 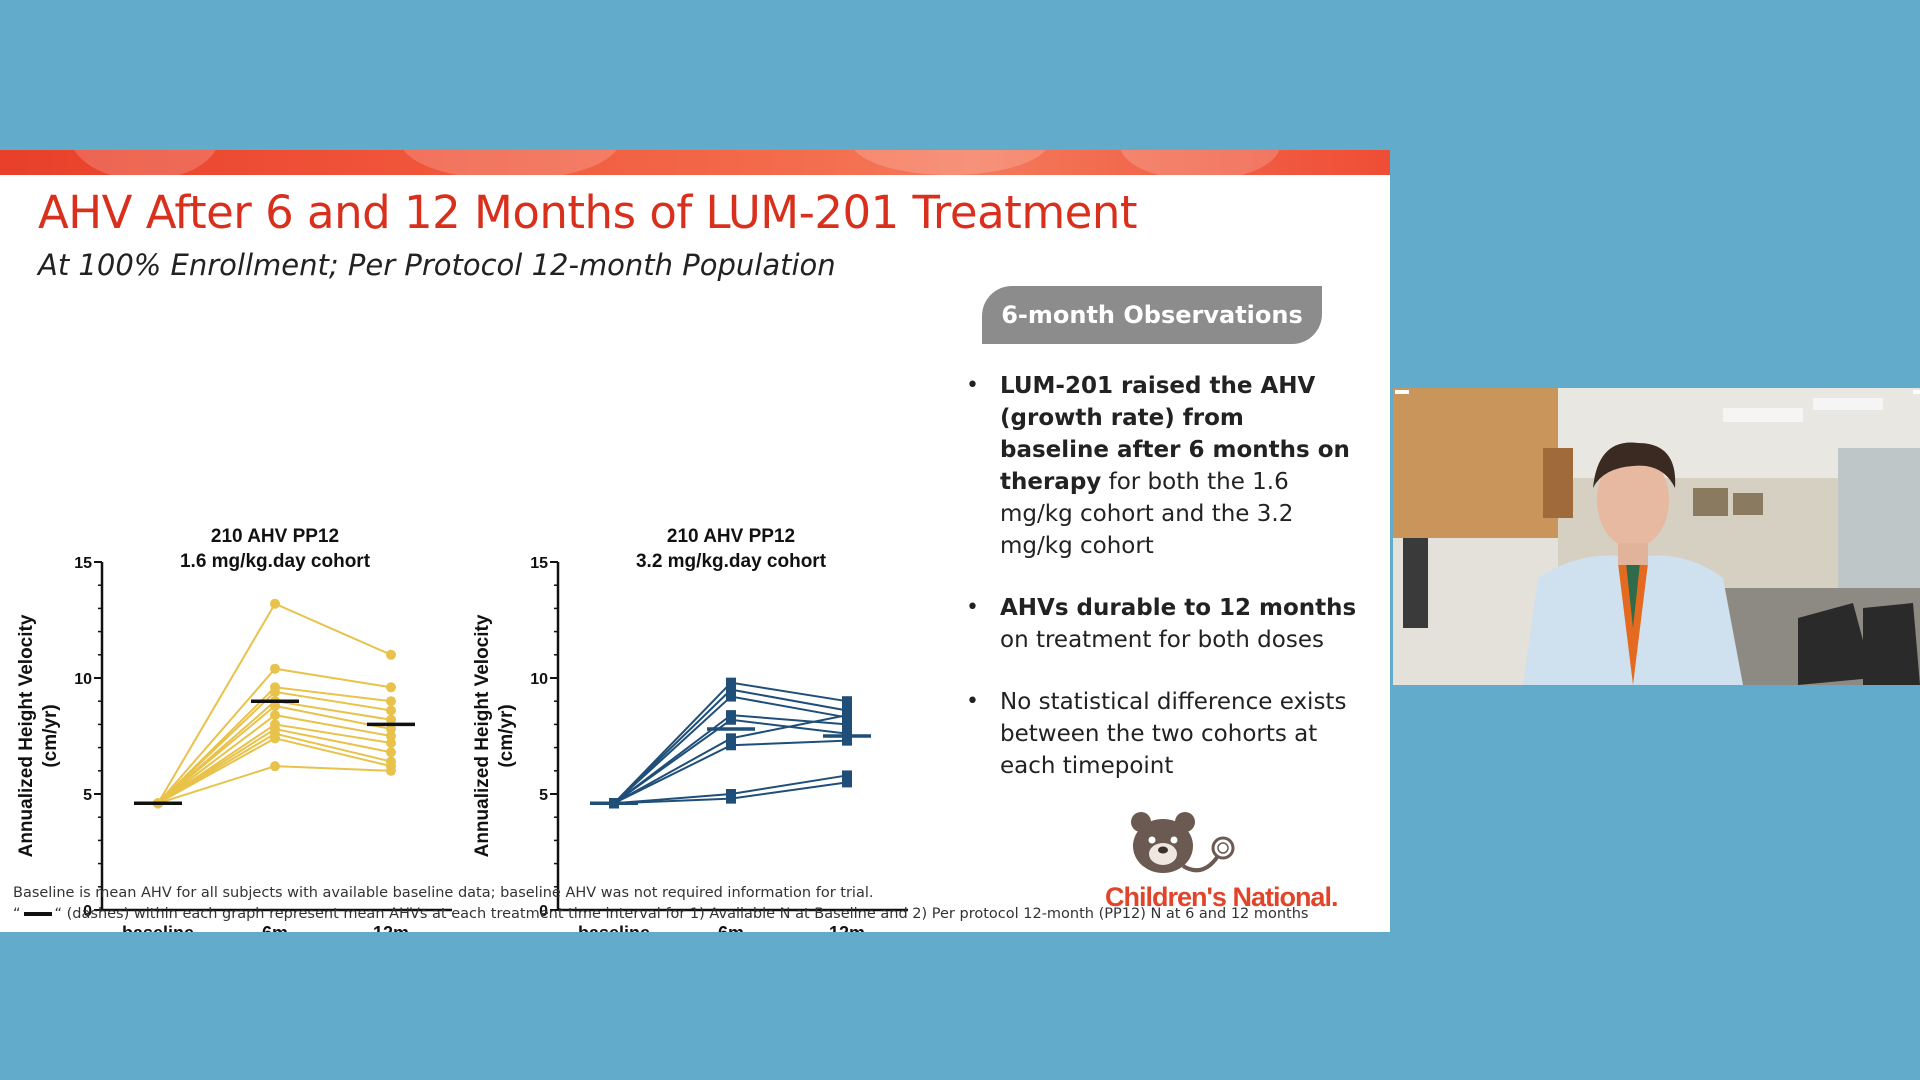 I want to click on footnote-dashes-quote: “, so click(x=17, y=914).